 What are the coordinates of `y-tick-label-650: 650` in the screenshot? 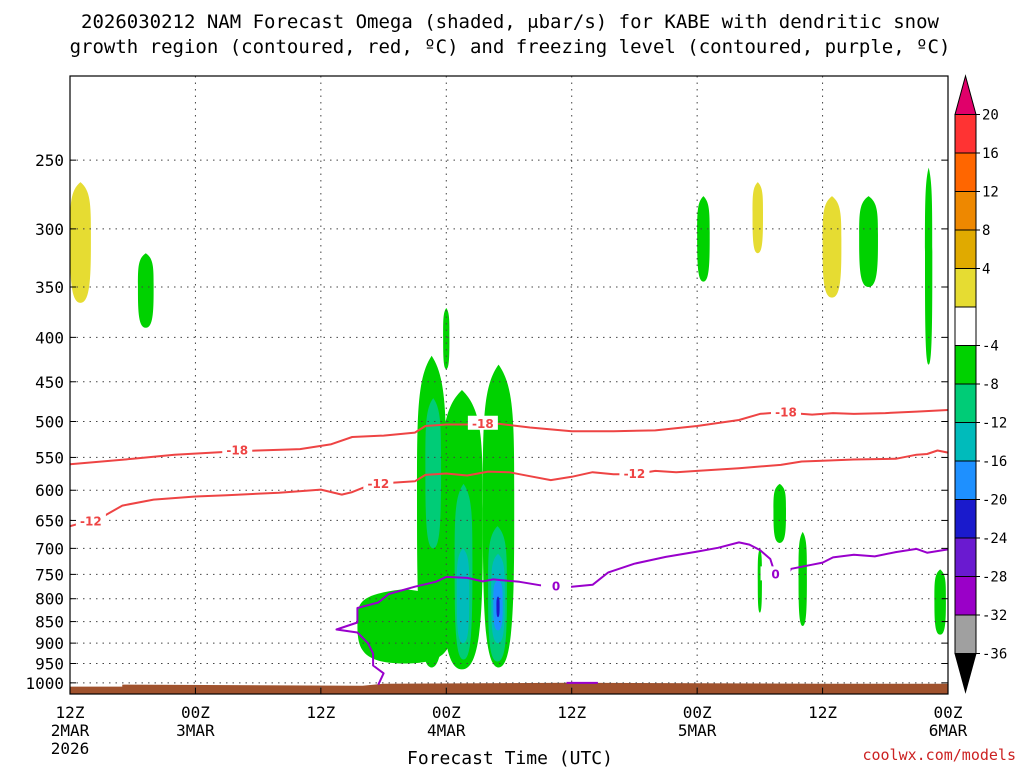 It's located at (49, 520).